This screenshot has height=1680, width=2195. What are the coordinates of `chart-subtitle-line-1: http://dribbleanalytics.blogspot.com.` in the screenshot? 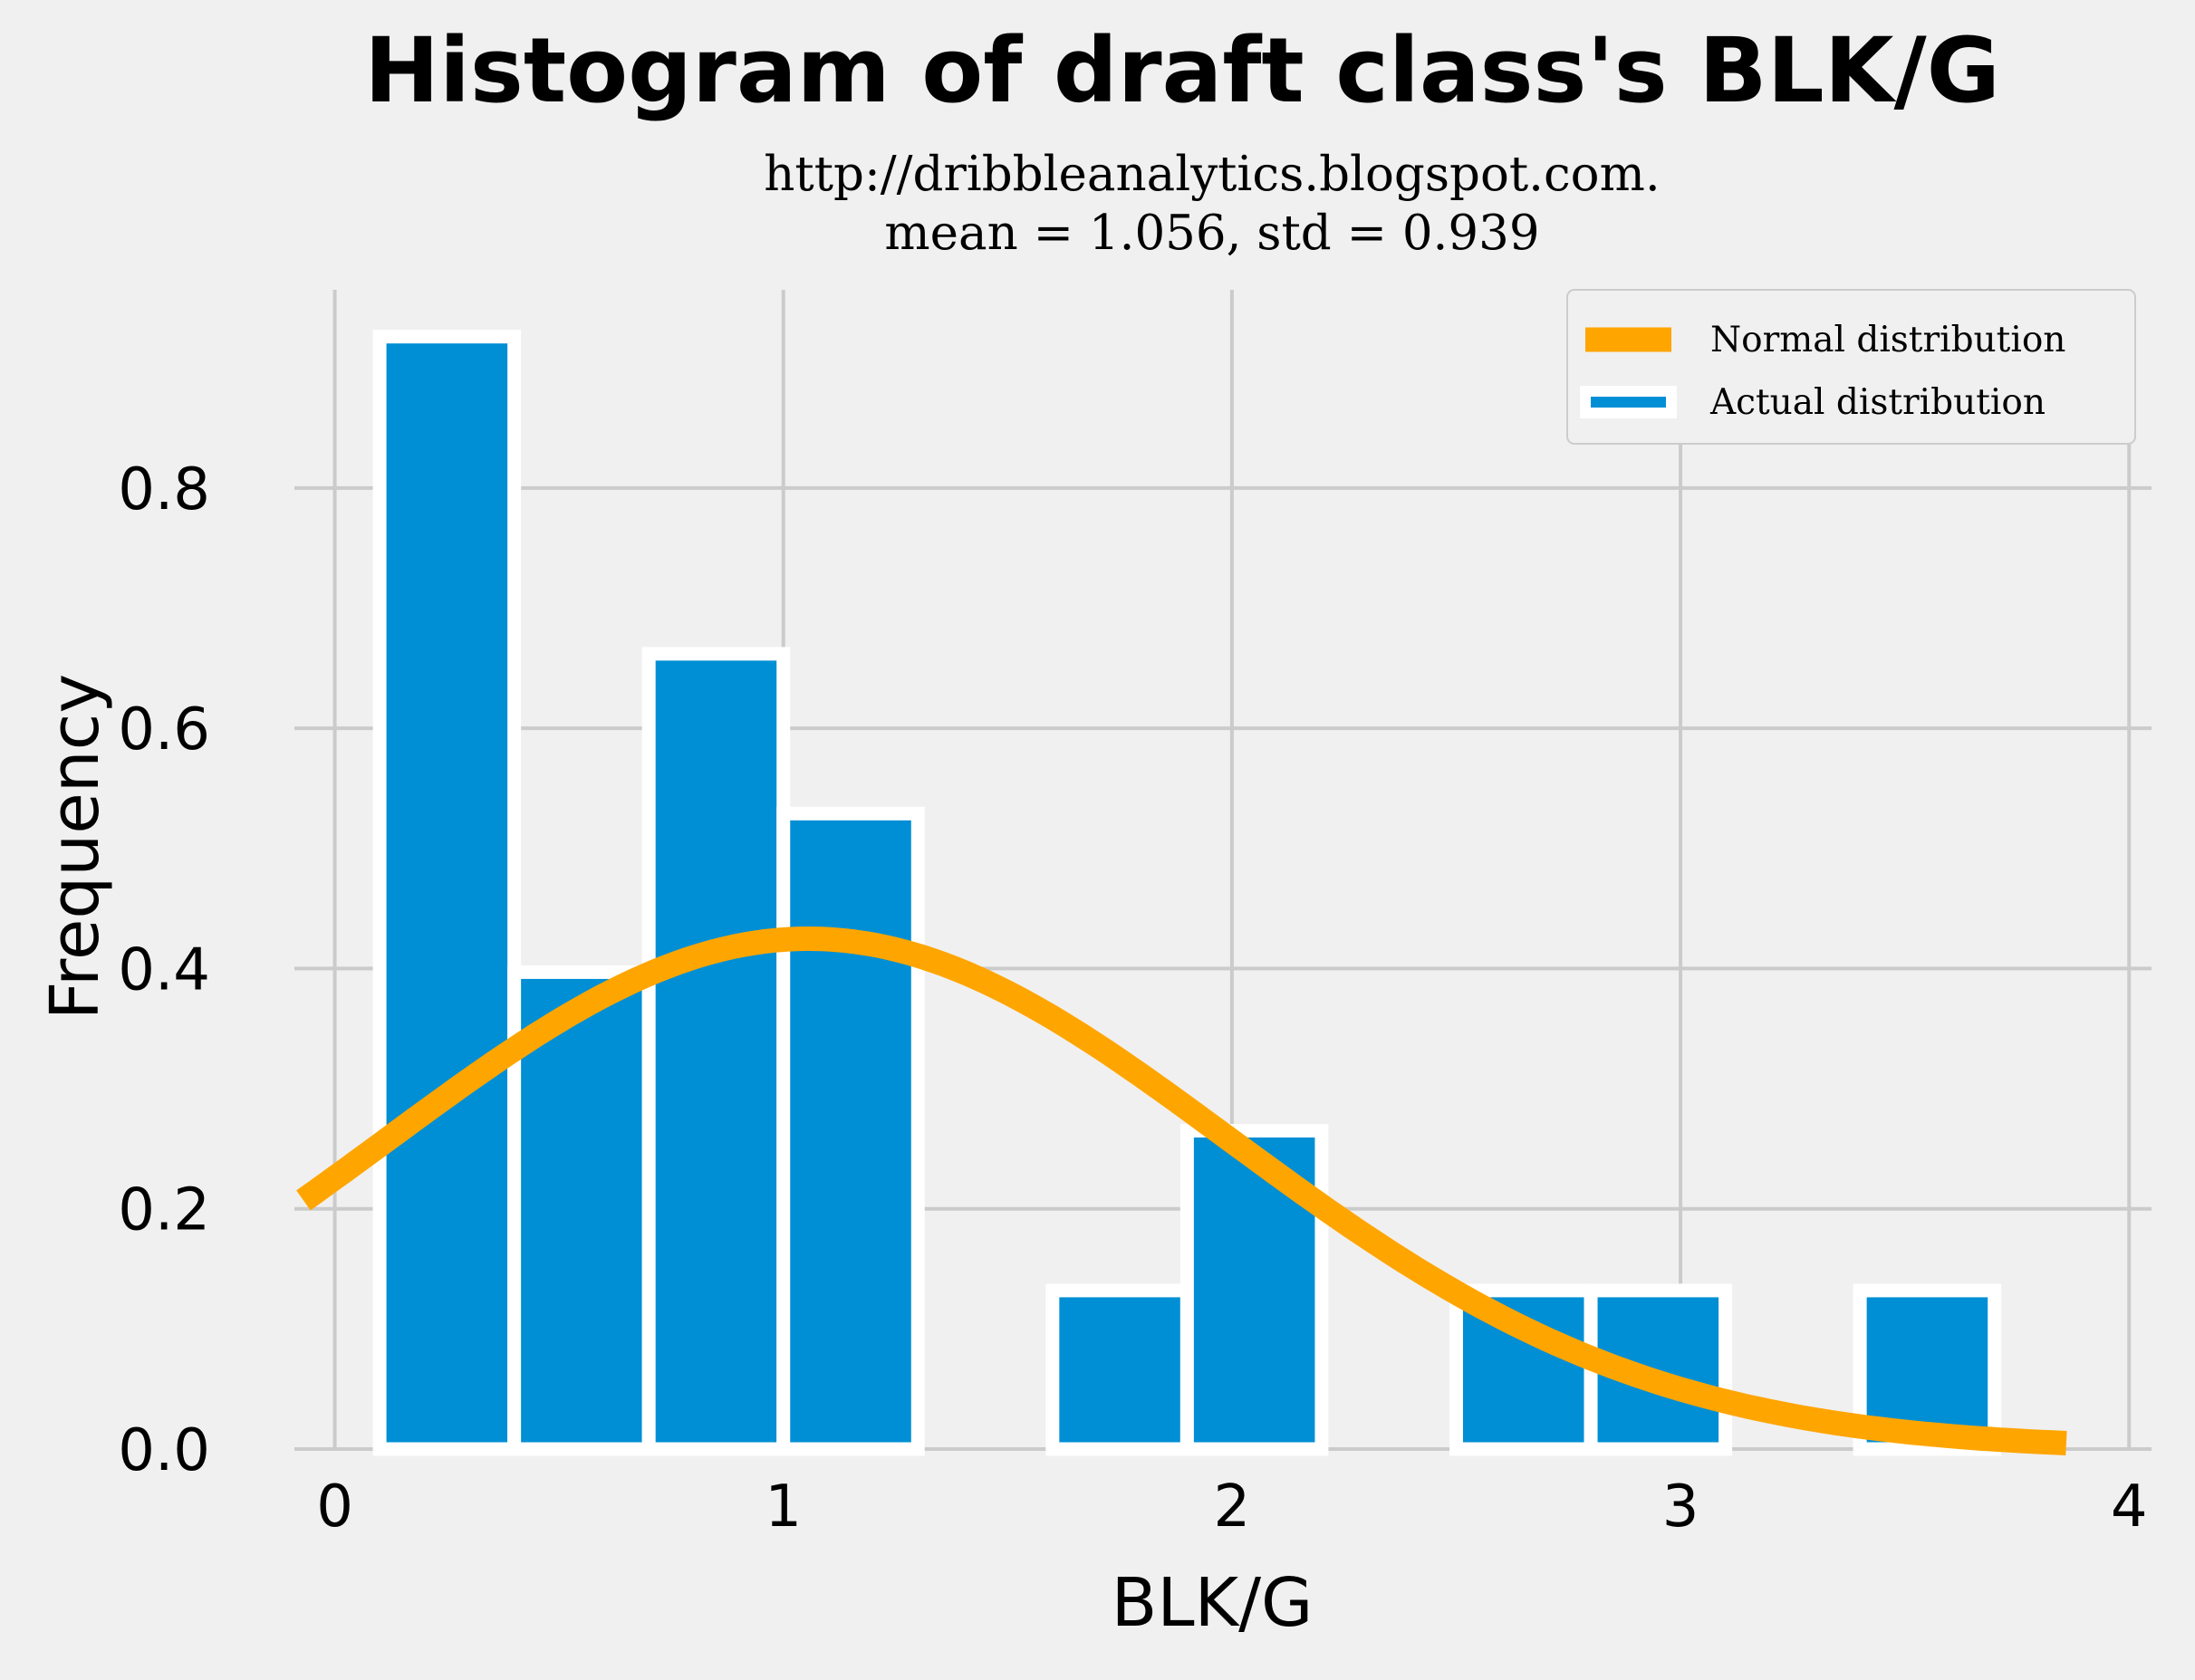 It's located at (1212, 174).